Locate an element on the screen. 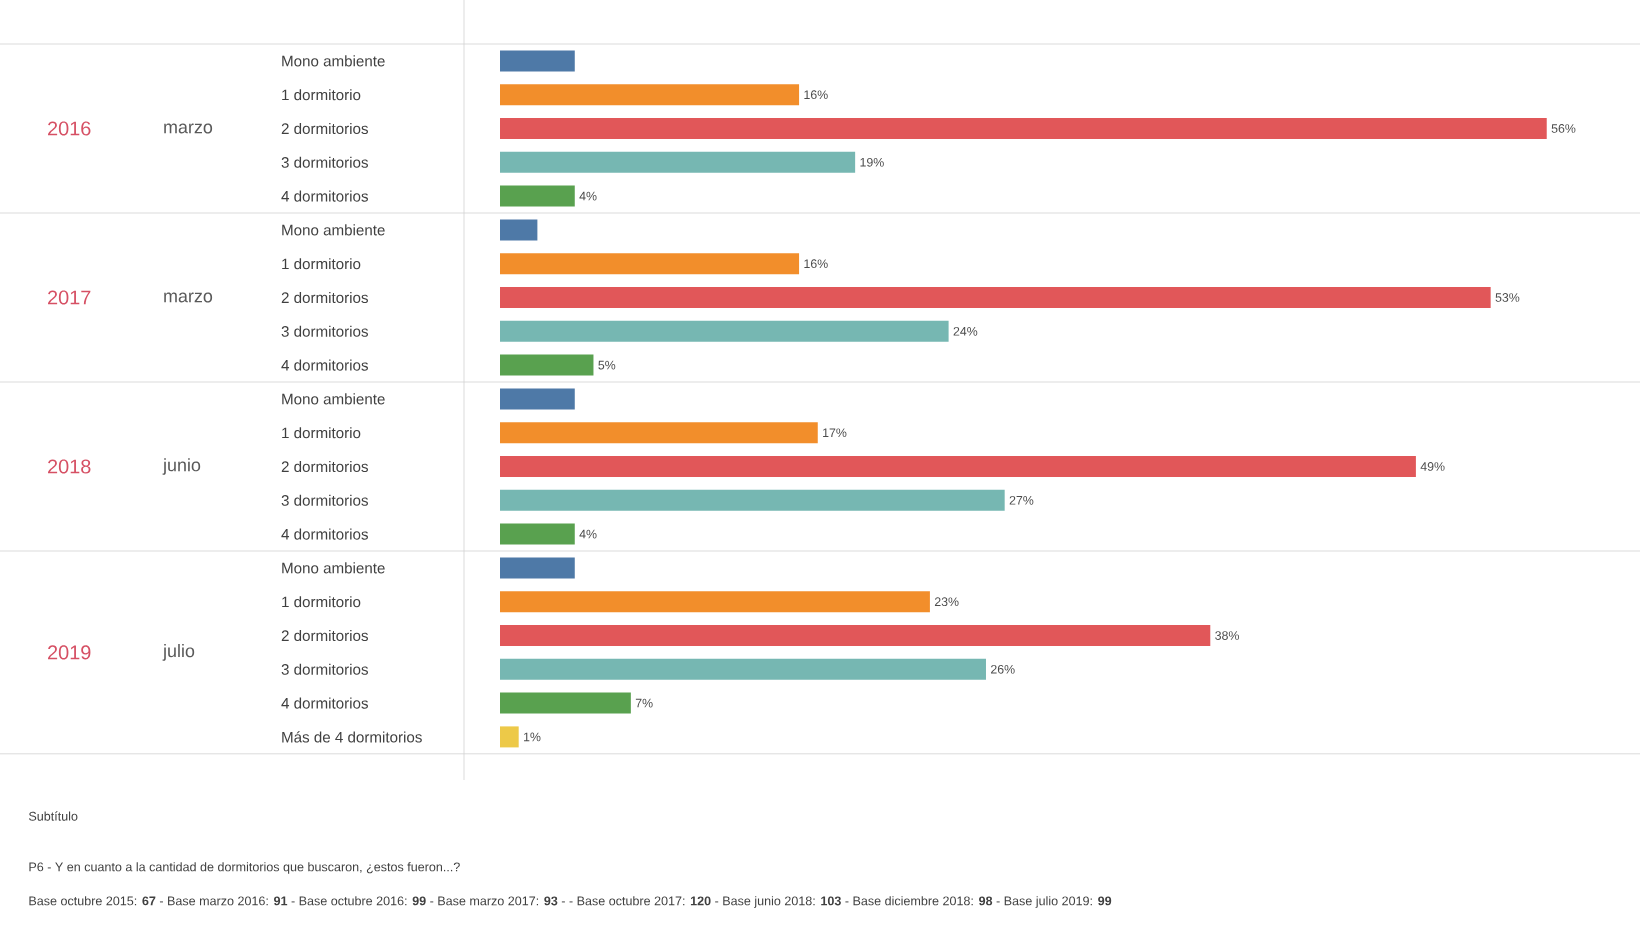 The height and width of the screenshot is (932, 1640). text: julio is located at coordinates (178, 652).